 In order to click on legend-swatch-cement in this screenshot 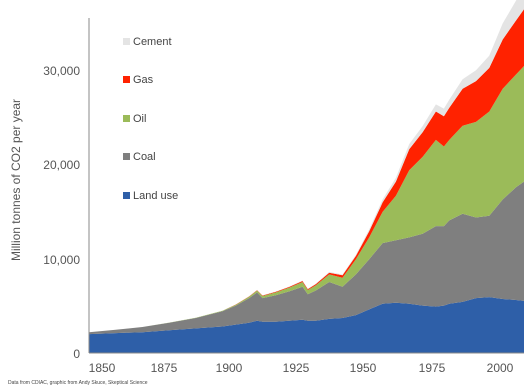, I will do `click(126, 41)`.